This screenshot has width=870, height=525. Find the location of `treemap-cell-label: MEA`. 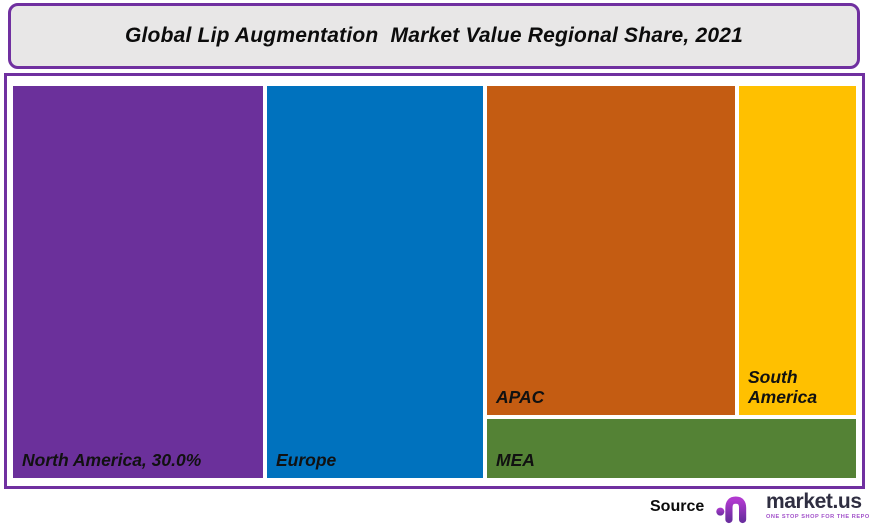

treemap-cell-label: MEA is located at coordinates (515, 459).